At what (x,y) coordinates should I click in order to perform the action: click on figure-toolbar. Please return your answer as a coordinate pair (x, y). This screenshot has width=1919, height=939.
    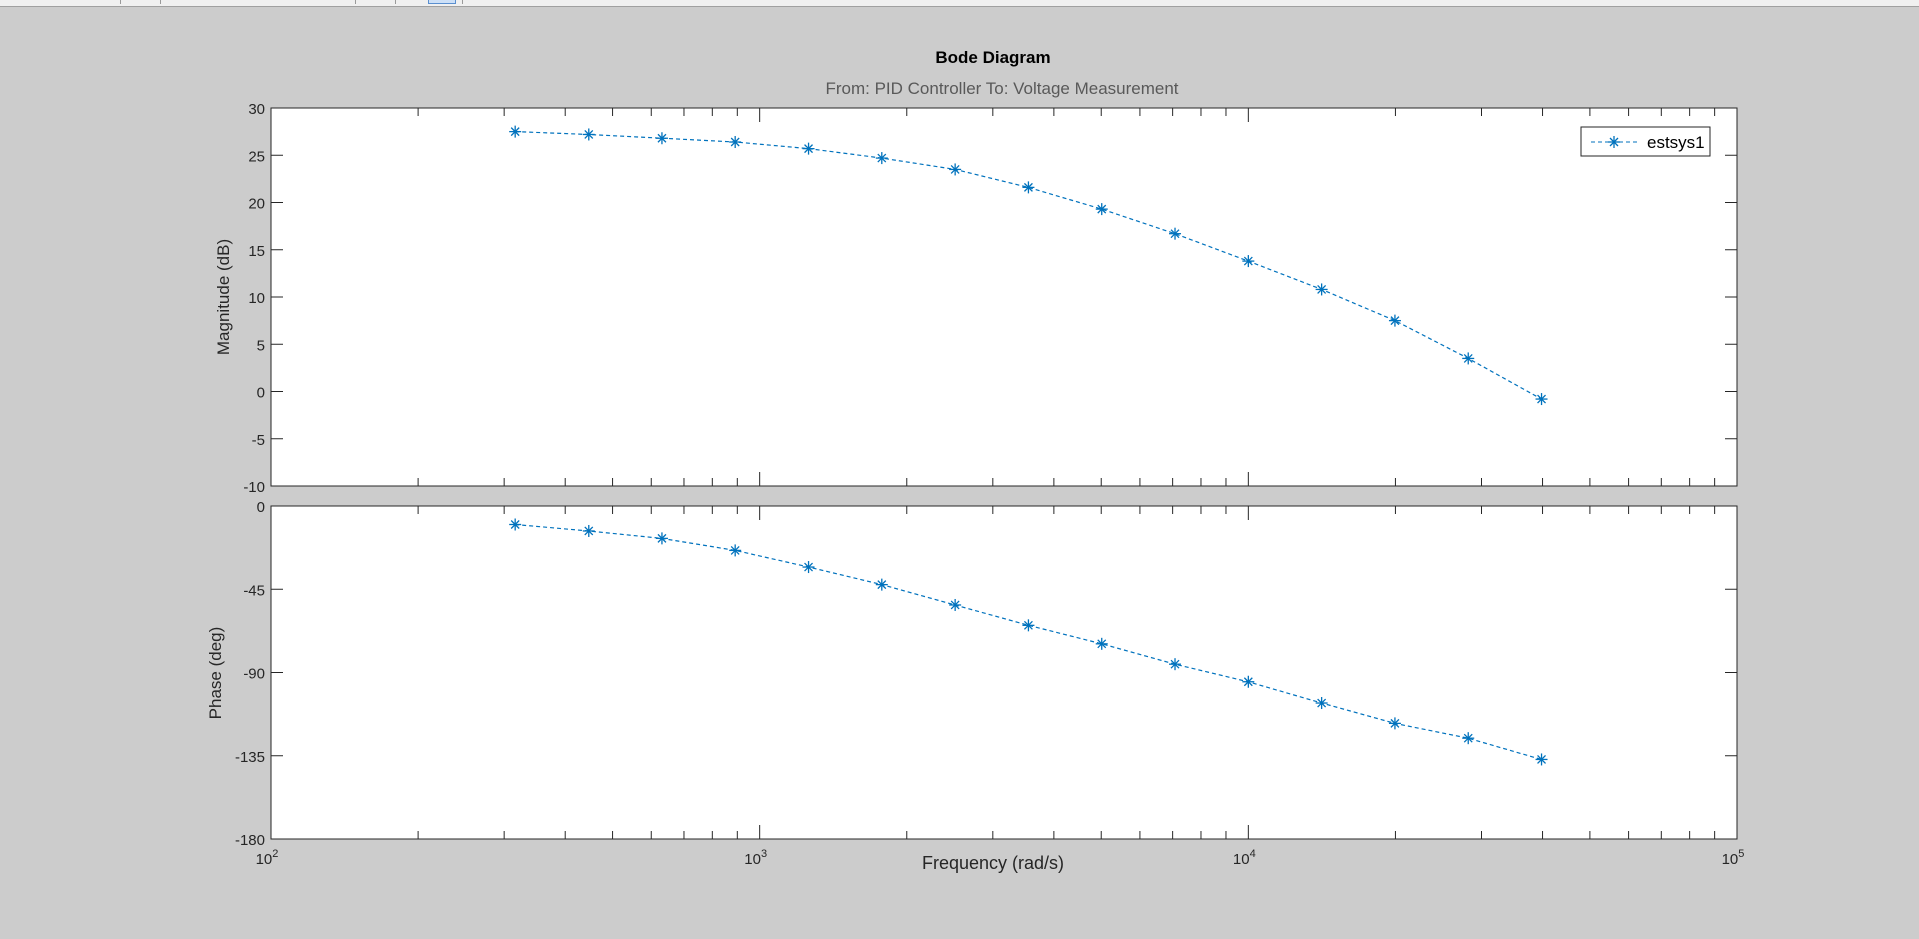
    Looking at the image, I should click on (959, 3).